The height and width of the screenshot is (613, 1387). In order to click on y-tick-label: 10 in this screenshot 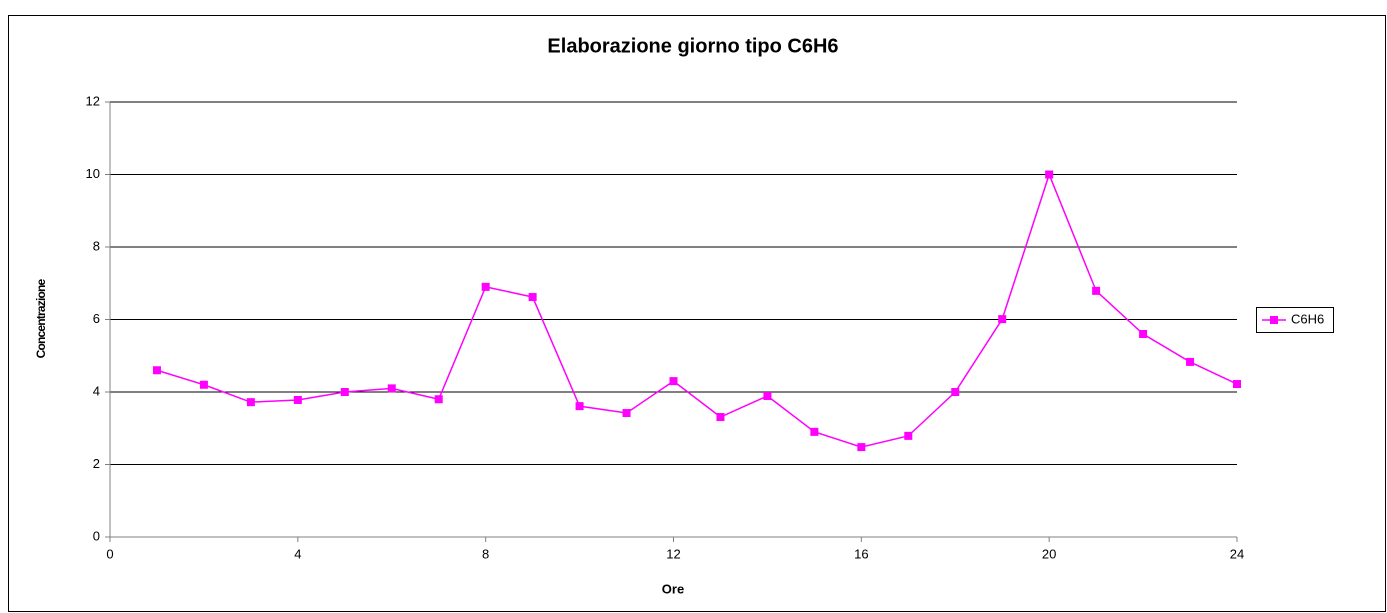, I will do `click(93, 173)`.